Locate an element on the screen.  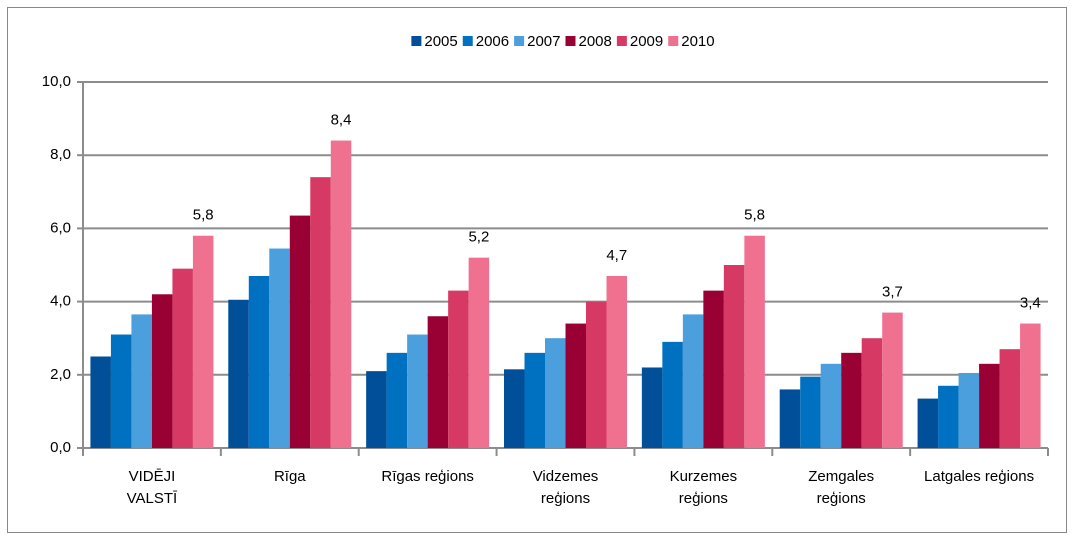
value-label: 4,7 is located at coordinates (616, 255).